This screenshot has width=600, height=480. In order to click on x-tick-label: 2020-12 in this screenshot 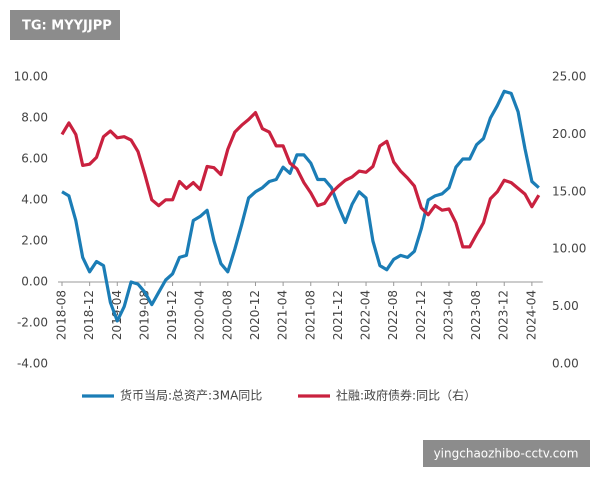, I will do `click(255, 315)`.